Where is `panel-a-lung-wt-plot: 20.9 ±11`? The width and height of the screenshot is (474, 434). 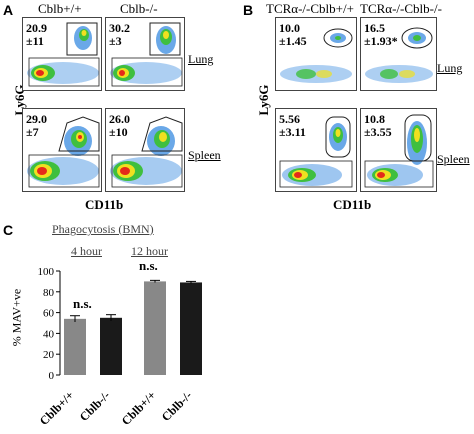 panel-a-lung-wt-plot: 20.9 ±11 is located at coordinates (62, 54).